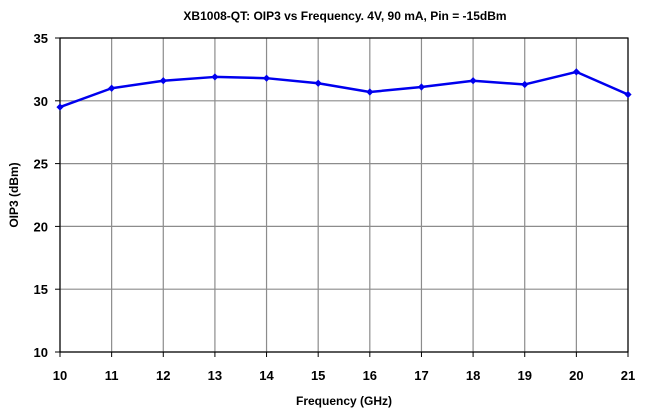  Describe the element at coordinates (524, 375) in the screenshot. I see `x-tick-label: 19` at that location.